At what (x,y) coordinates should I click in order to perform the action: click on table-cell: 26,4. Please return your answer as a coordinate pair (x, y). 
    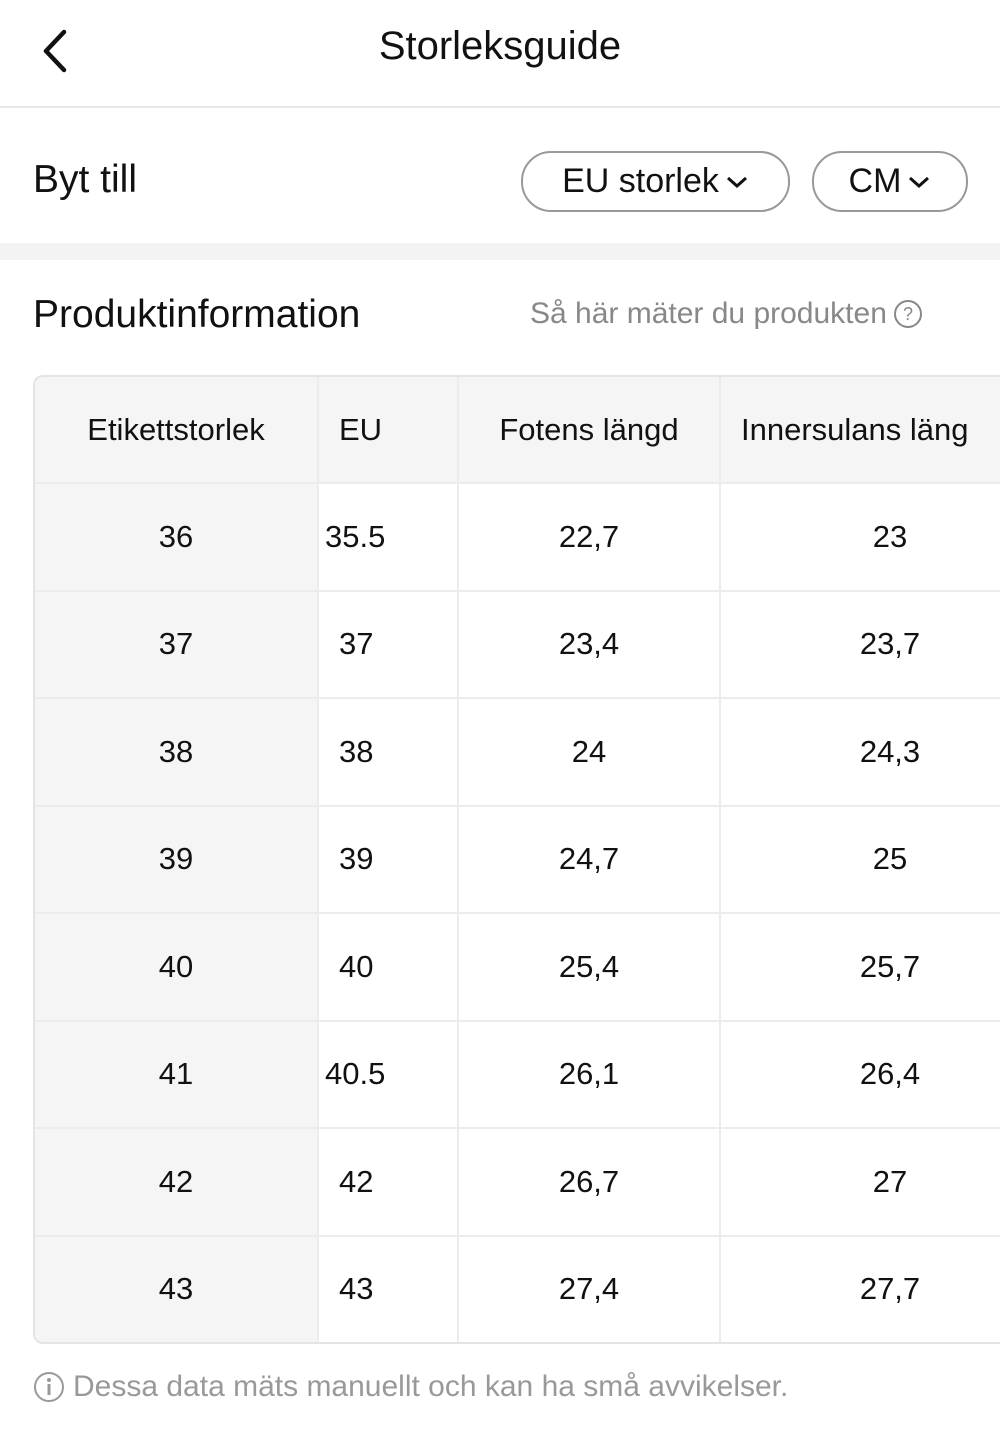
    Looking at the image, I should click on (860, 1075).